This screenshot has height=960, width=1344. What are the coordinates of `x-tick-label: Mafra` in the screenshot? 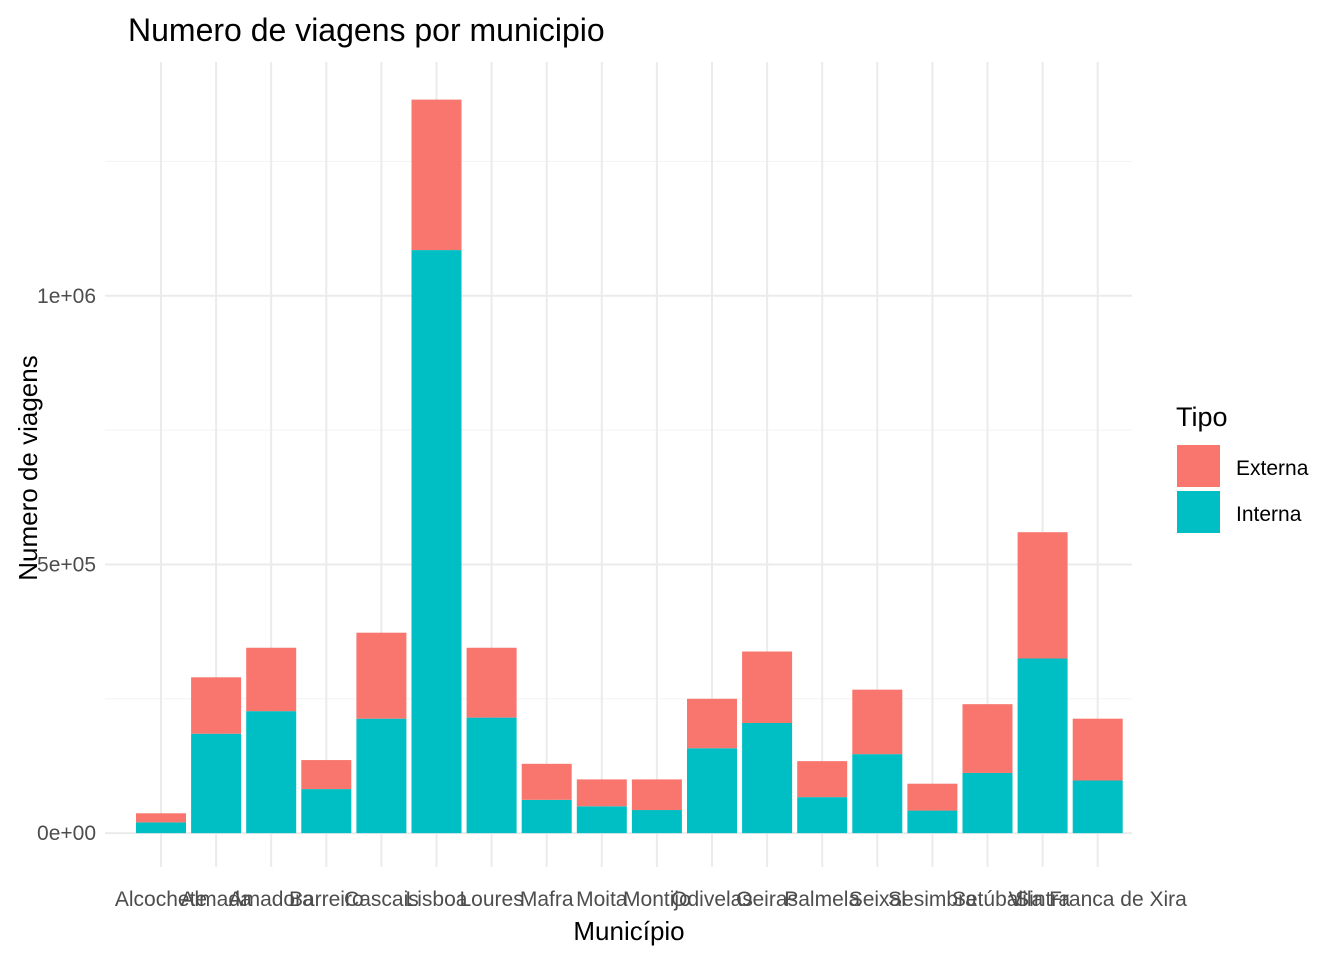 It's located at (547, 899).